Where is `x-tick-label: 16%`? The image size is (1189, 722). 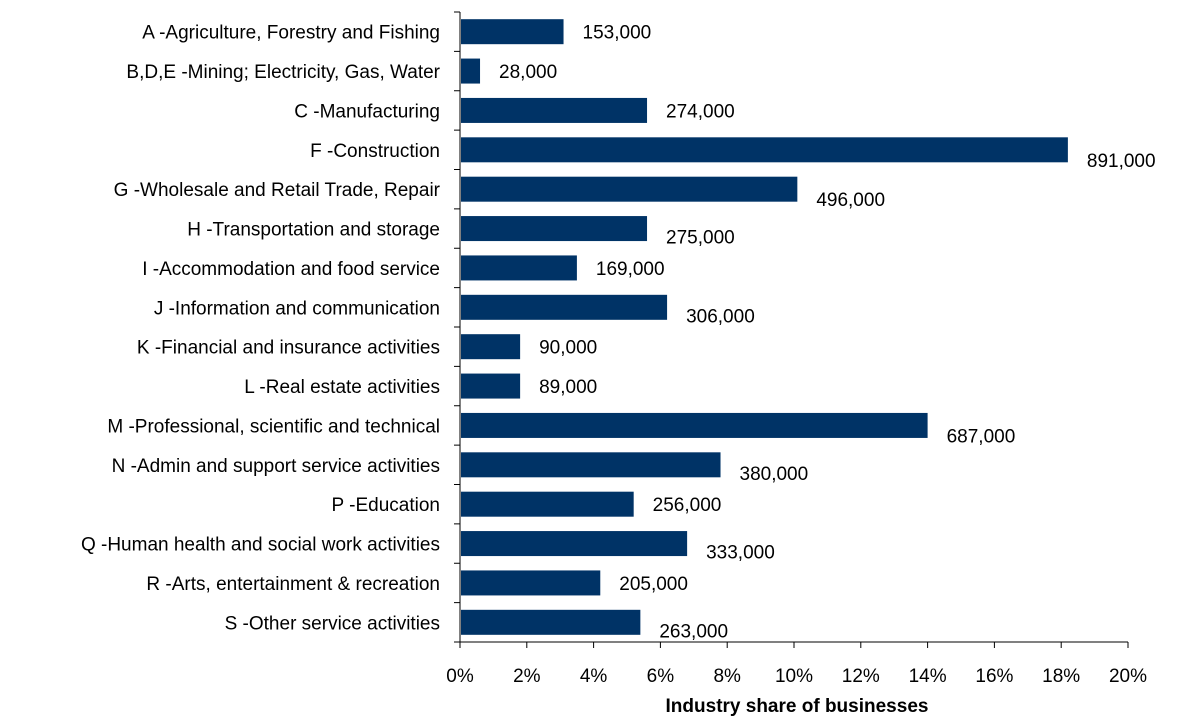 x-tick-label: 16% is located at coordinates (994, 676).